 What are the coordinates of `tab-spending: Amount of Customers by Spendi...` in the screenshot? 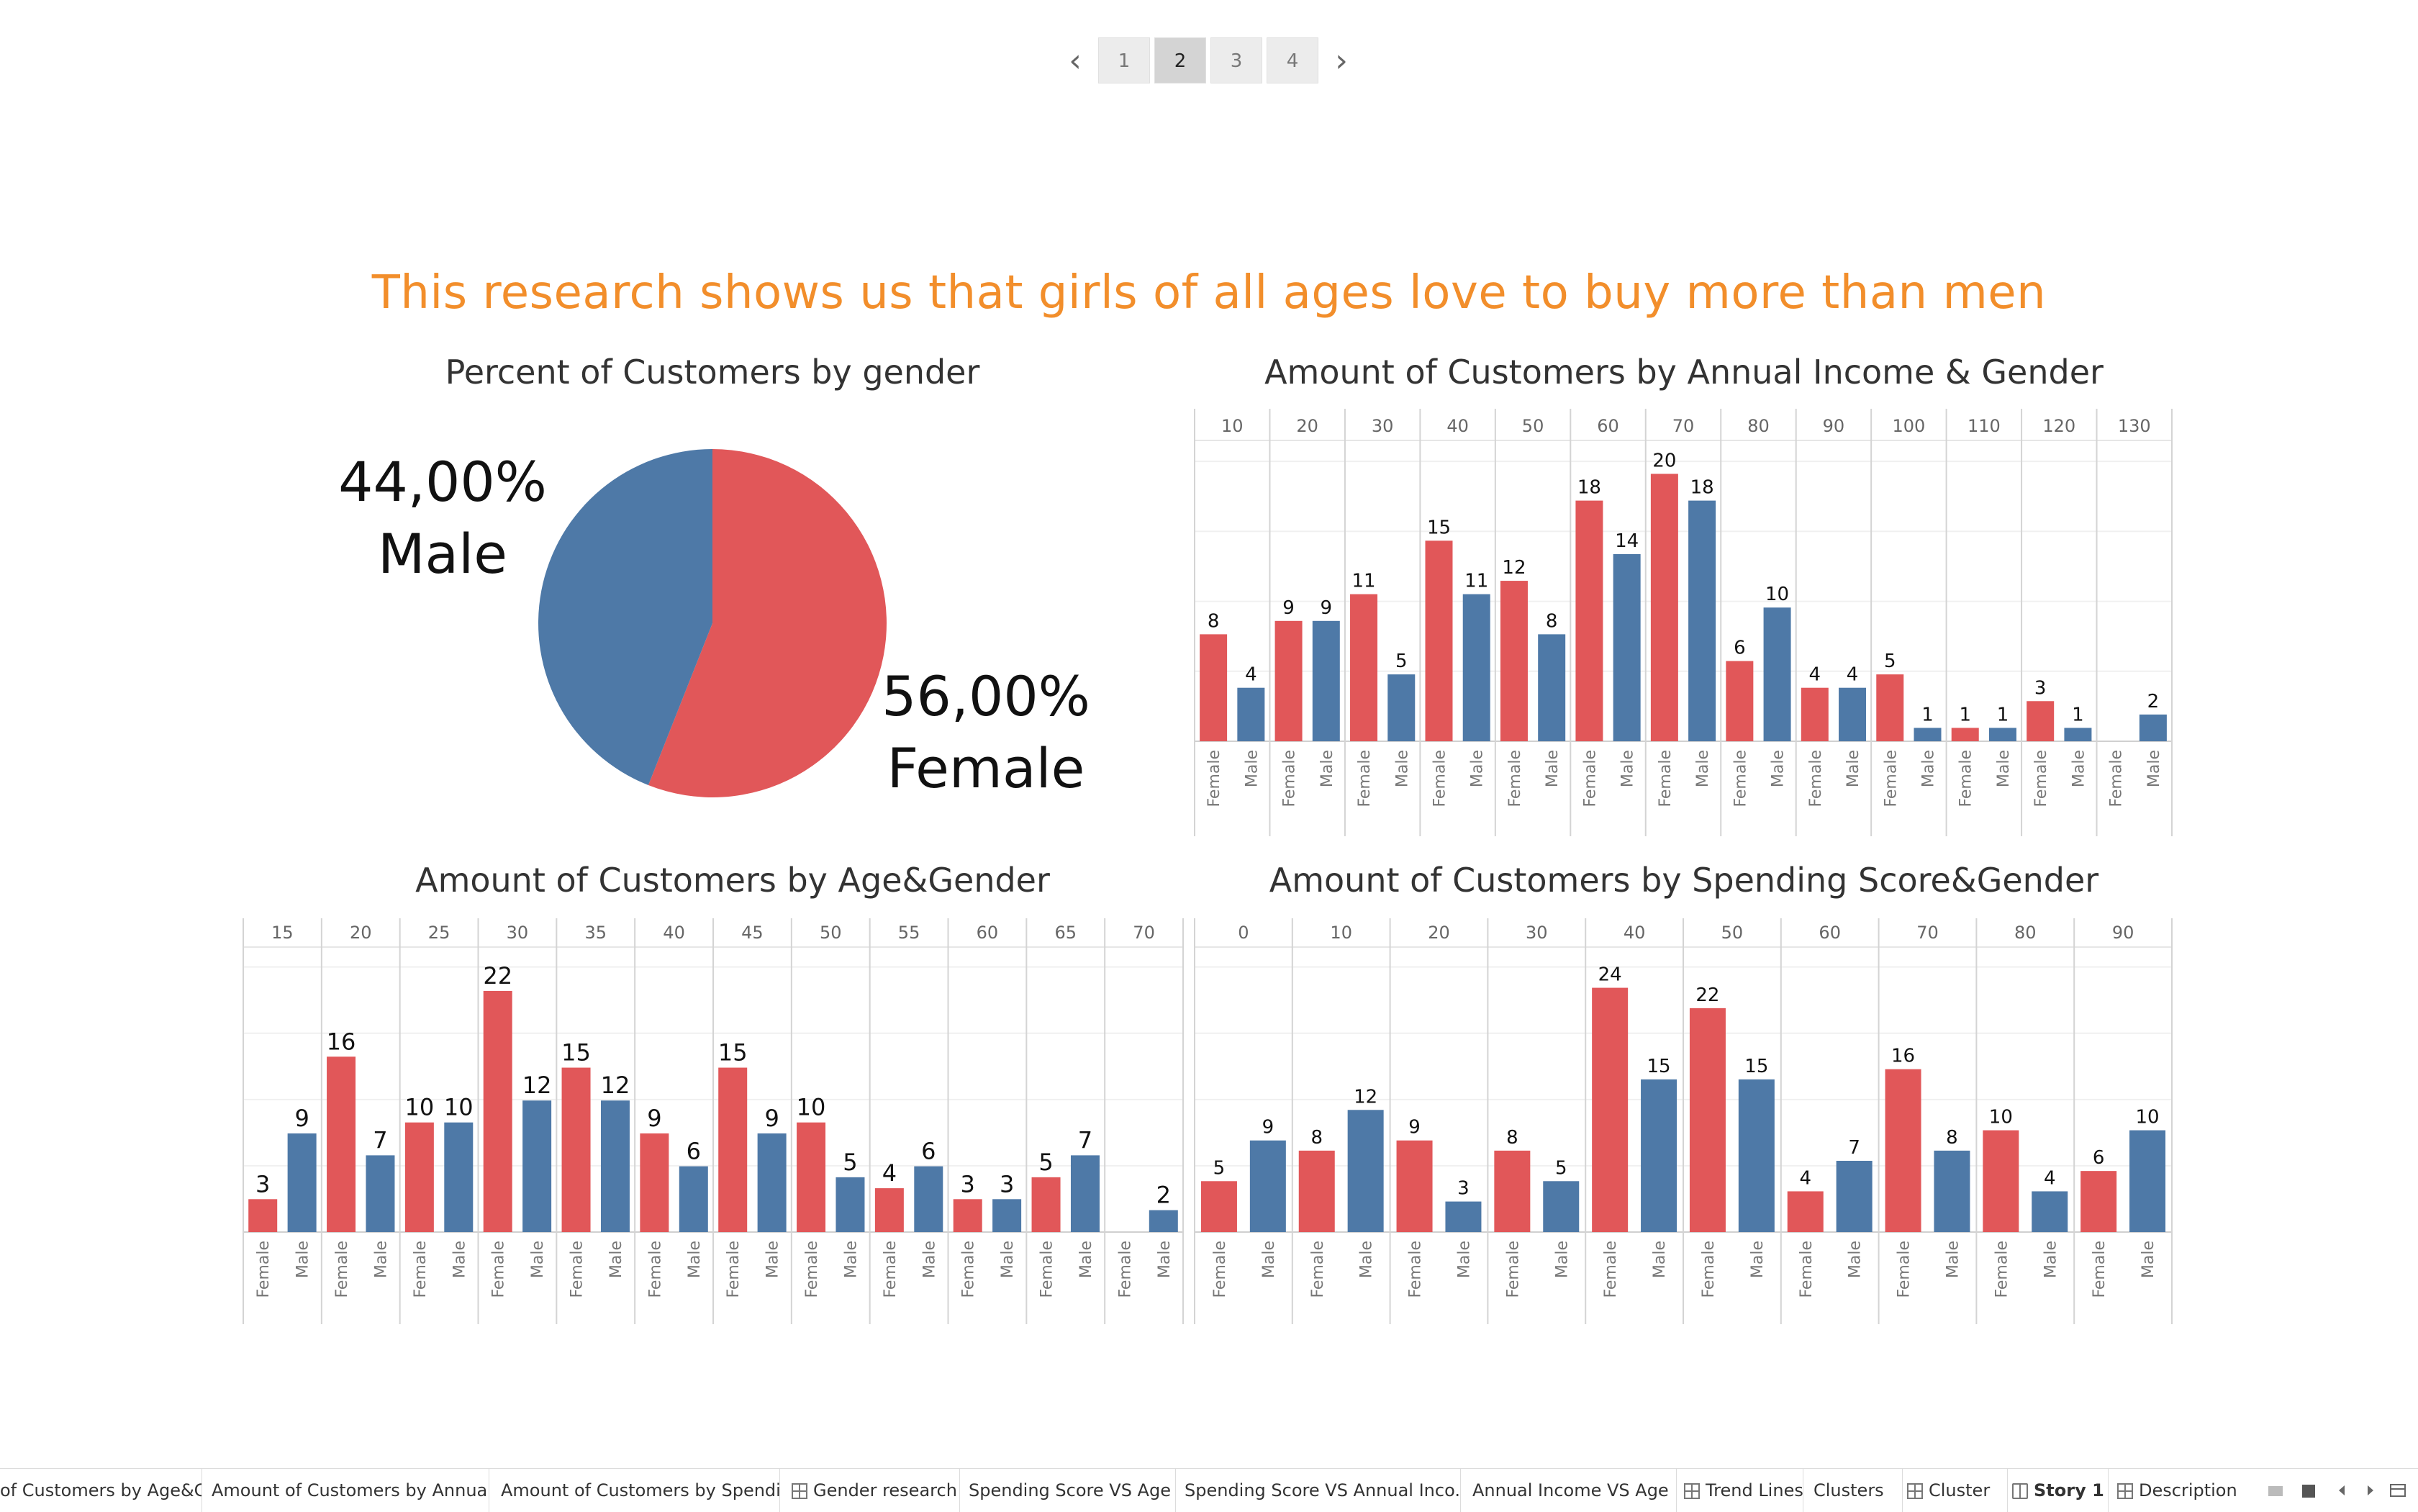 It's located at (634, 1490).